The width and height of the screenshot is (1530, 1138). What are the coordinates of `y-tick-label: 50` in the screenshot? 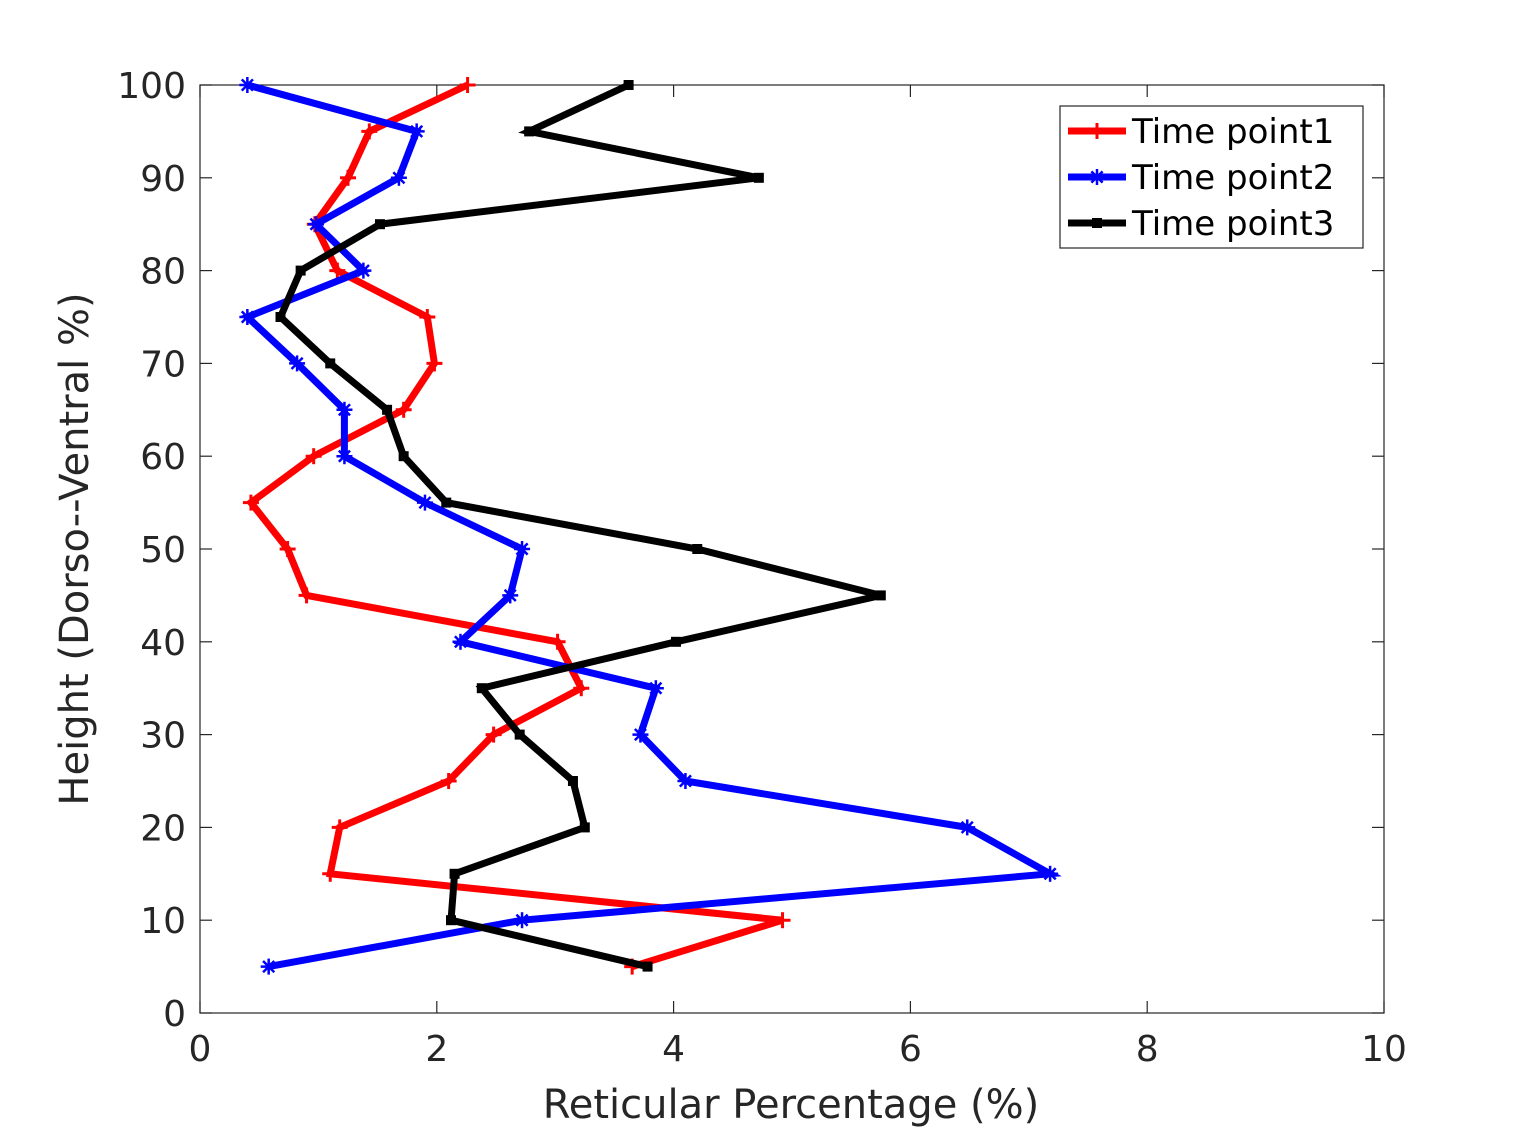 It's located at (163, 550).